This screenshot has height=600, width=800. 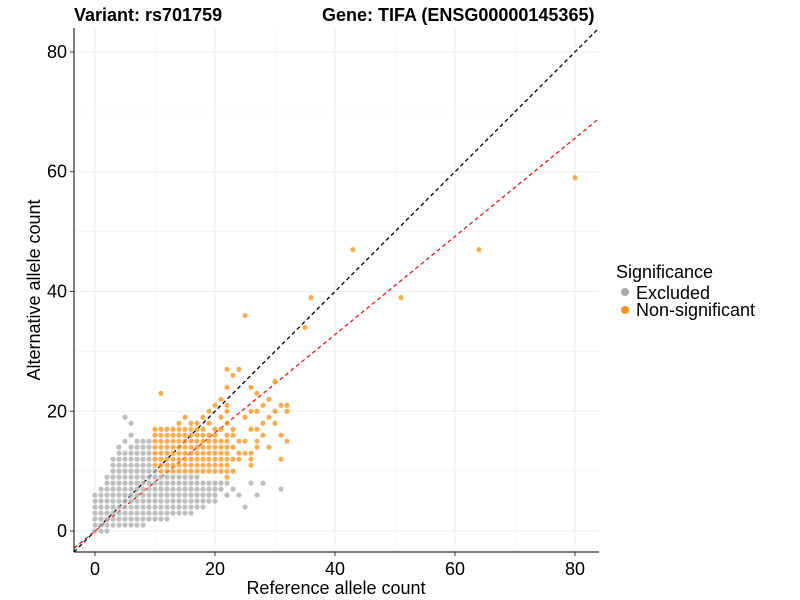 I want to click on y-tick-label: 60, so click(x=57, y=172).